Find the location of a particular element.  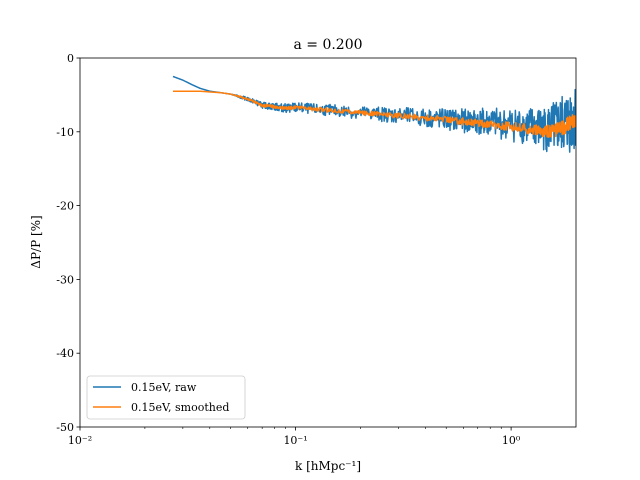

y-axis: 0 -10 -20 -30 -40 -50 is located at coordinates (68, 243).